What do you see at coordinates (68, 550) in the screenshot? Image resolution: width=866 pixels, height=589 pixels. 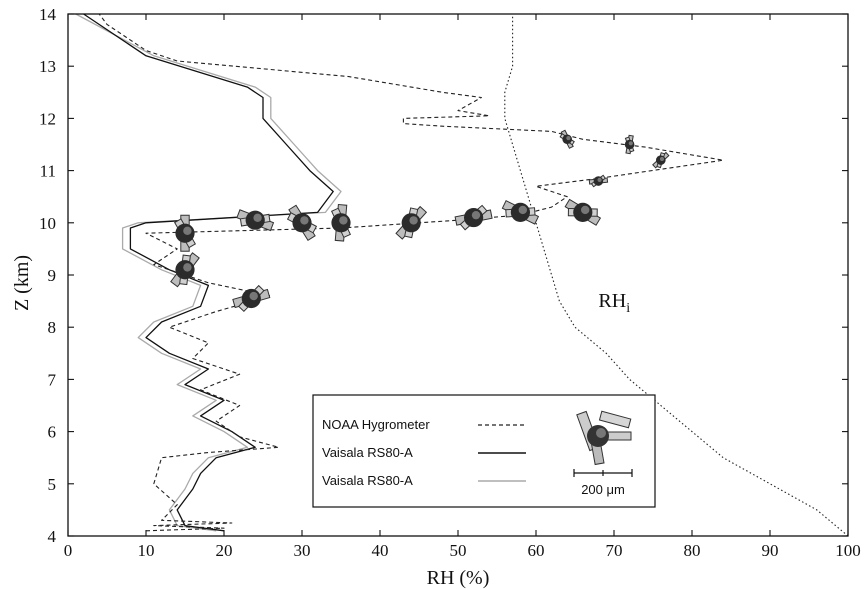 I see `x-tick-label: 0` at bounding box center [68, 550].